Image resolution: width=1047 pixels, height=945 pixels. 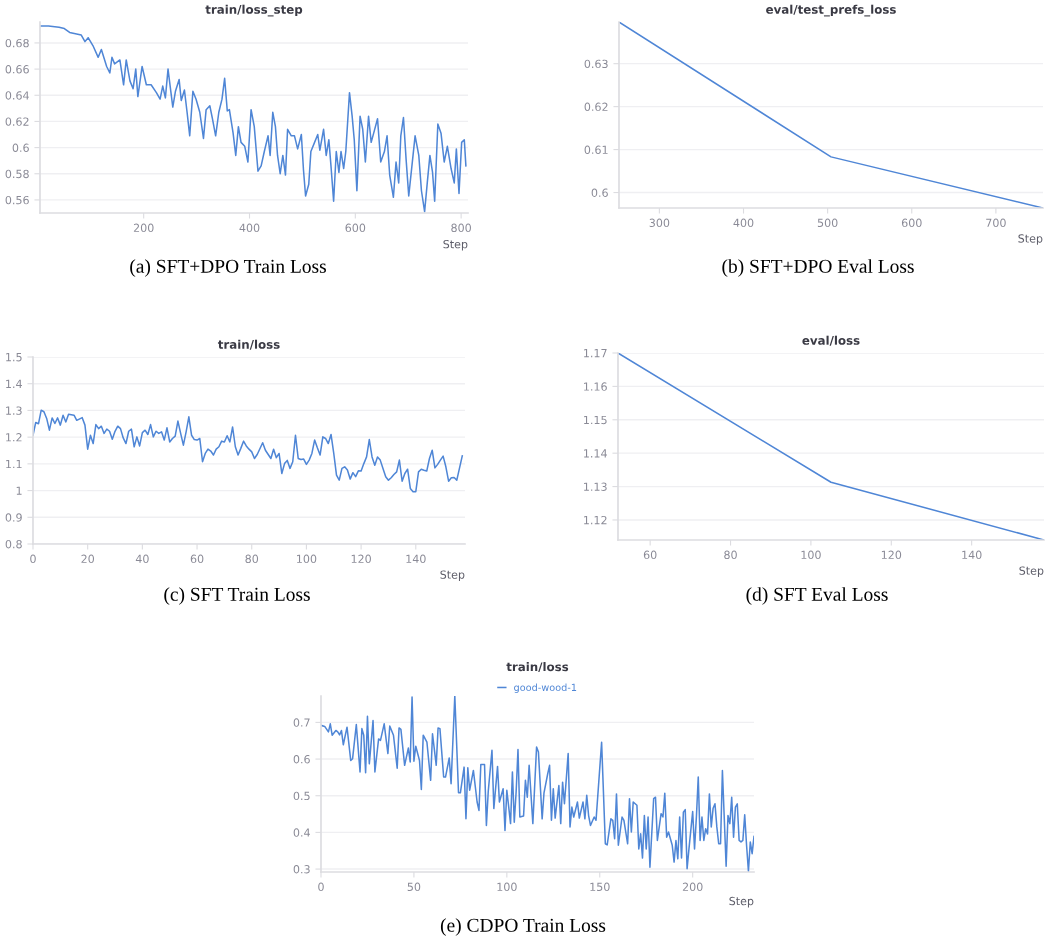 I want to click on y-tick-label: 0.61, so click(x=596, y=149).